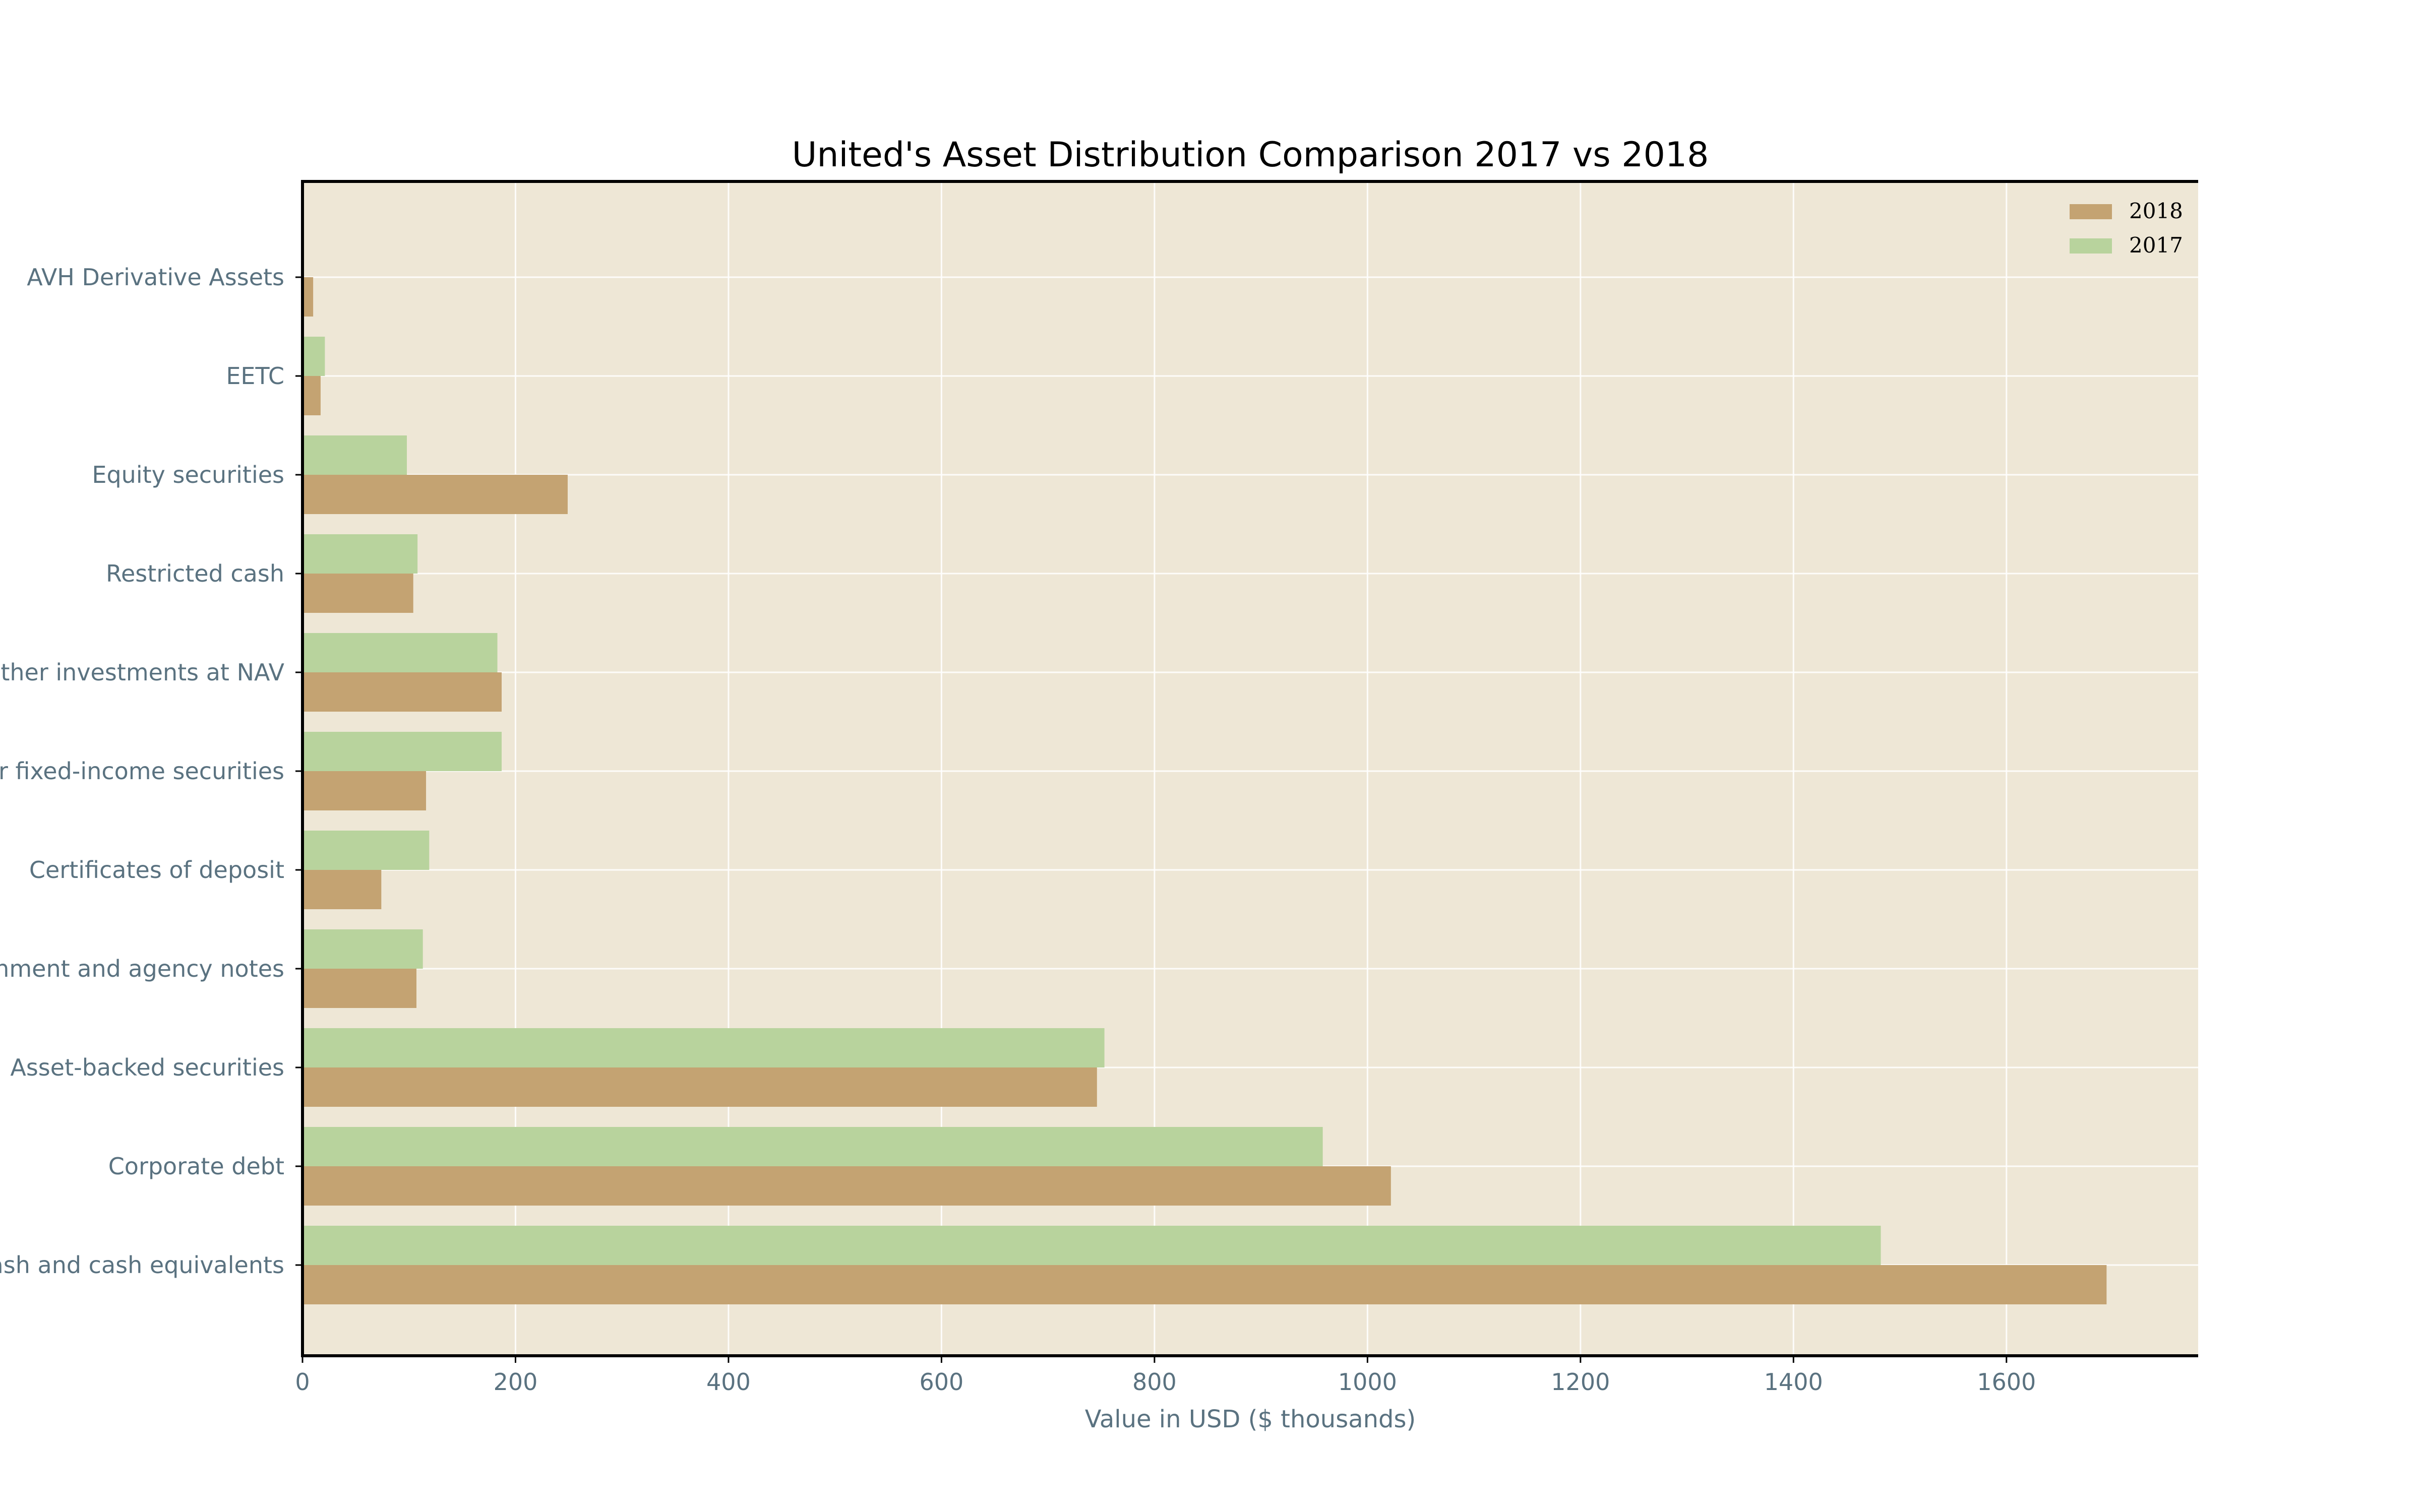  I want to click on legend-swatch-2018, so click(2091, 211).